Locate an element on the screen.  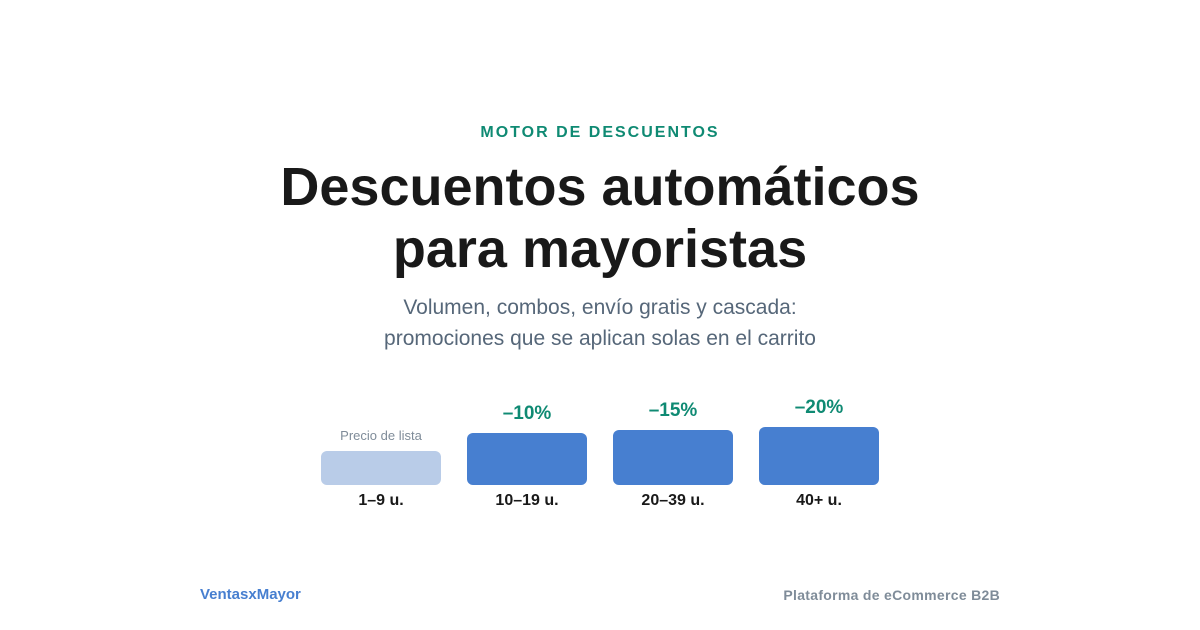
tier-label: –20% is located at coordinates (819, 407).